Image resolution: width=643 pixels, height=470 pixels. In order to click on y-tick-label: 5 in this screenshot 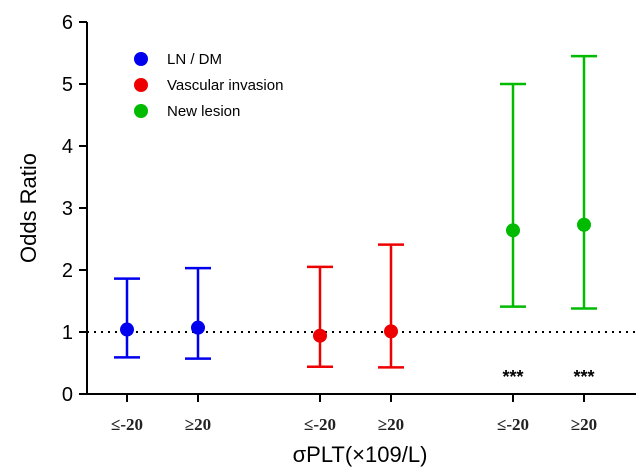, I will do `click(67, 85)`.